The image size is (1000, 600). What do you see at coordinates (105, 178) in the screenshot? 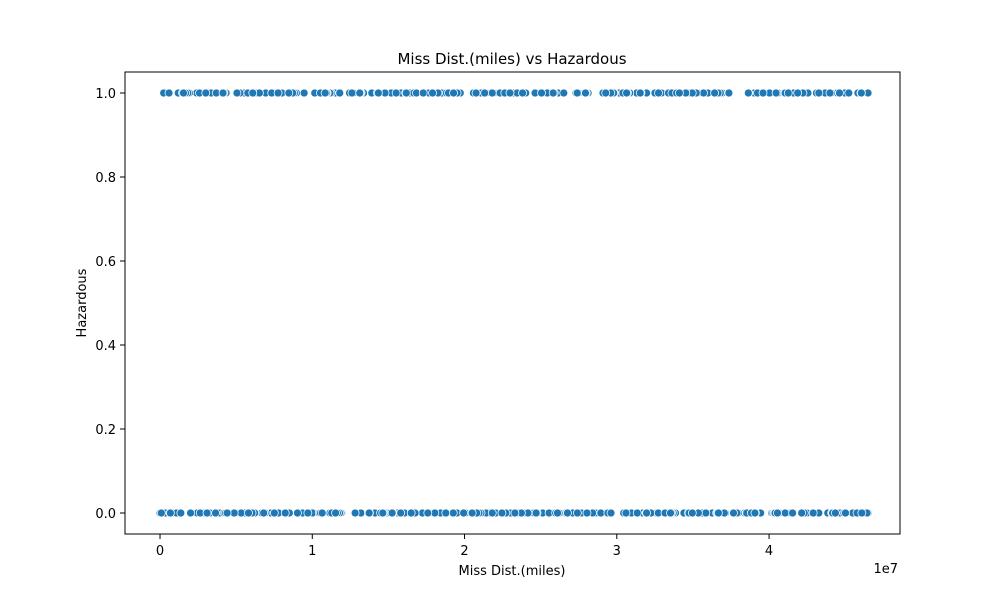
I see `y-tick-label: 0.8` at bounding box center [105, 178].